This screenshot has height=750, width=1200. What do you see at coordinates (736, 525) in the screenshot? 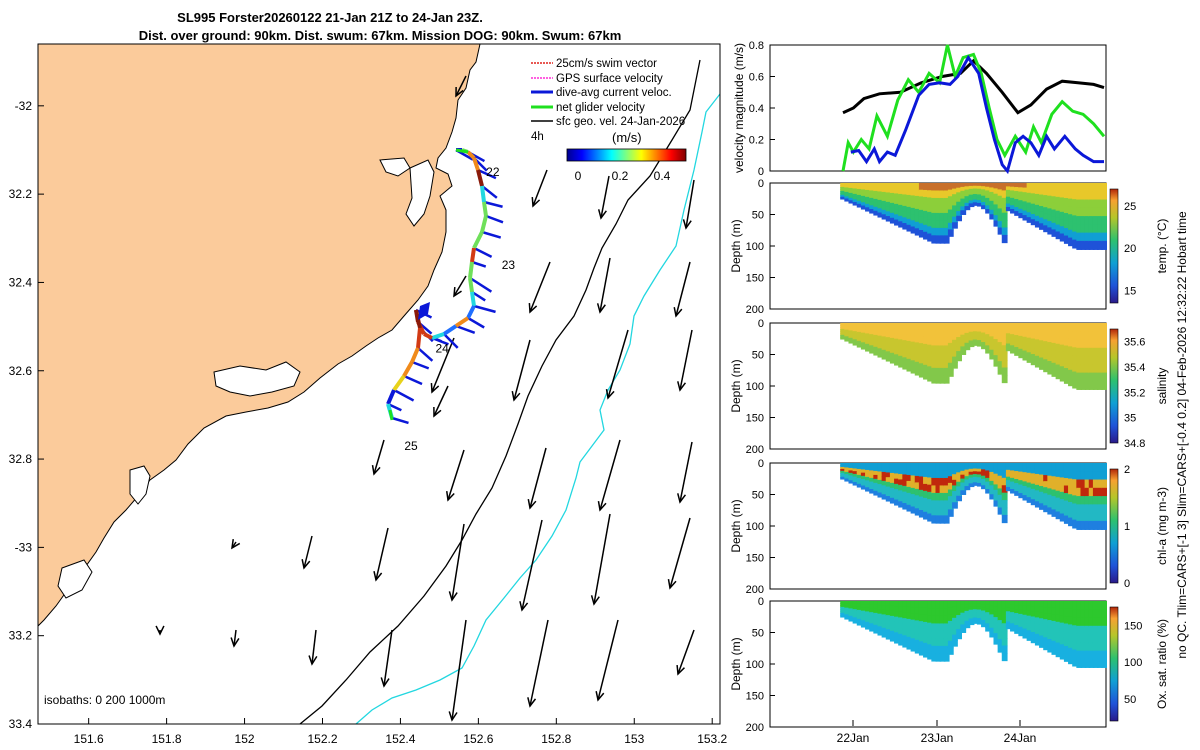
I see `chlorophyll-ylabel: Depth (m)` at bounding box center [736, 525].